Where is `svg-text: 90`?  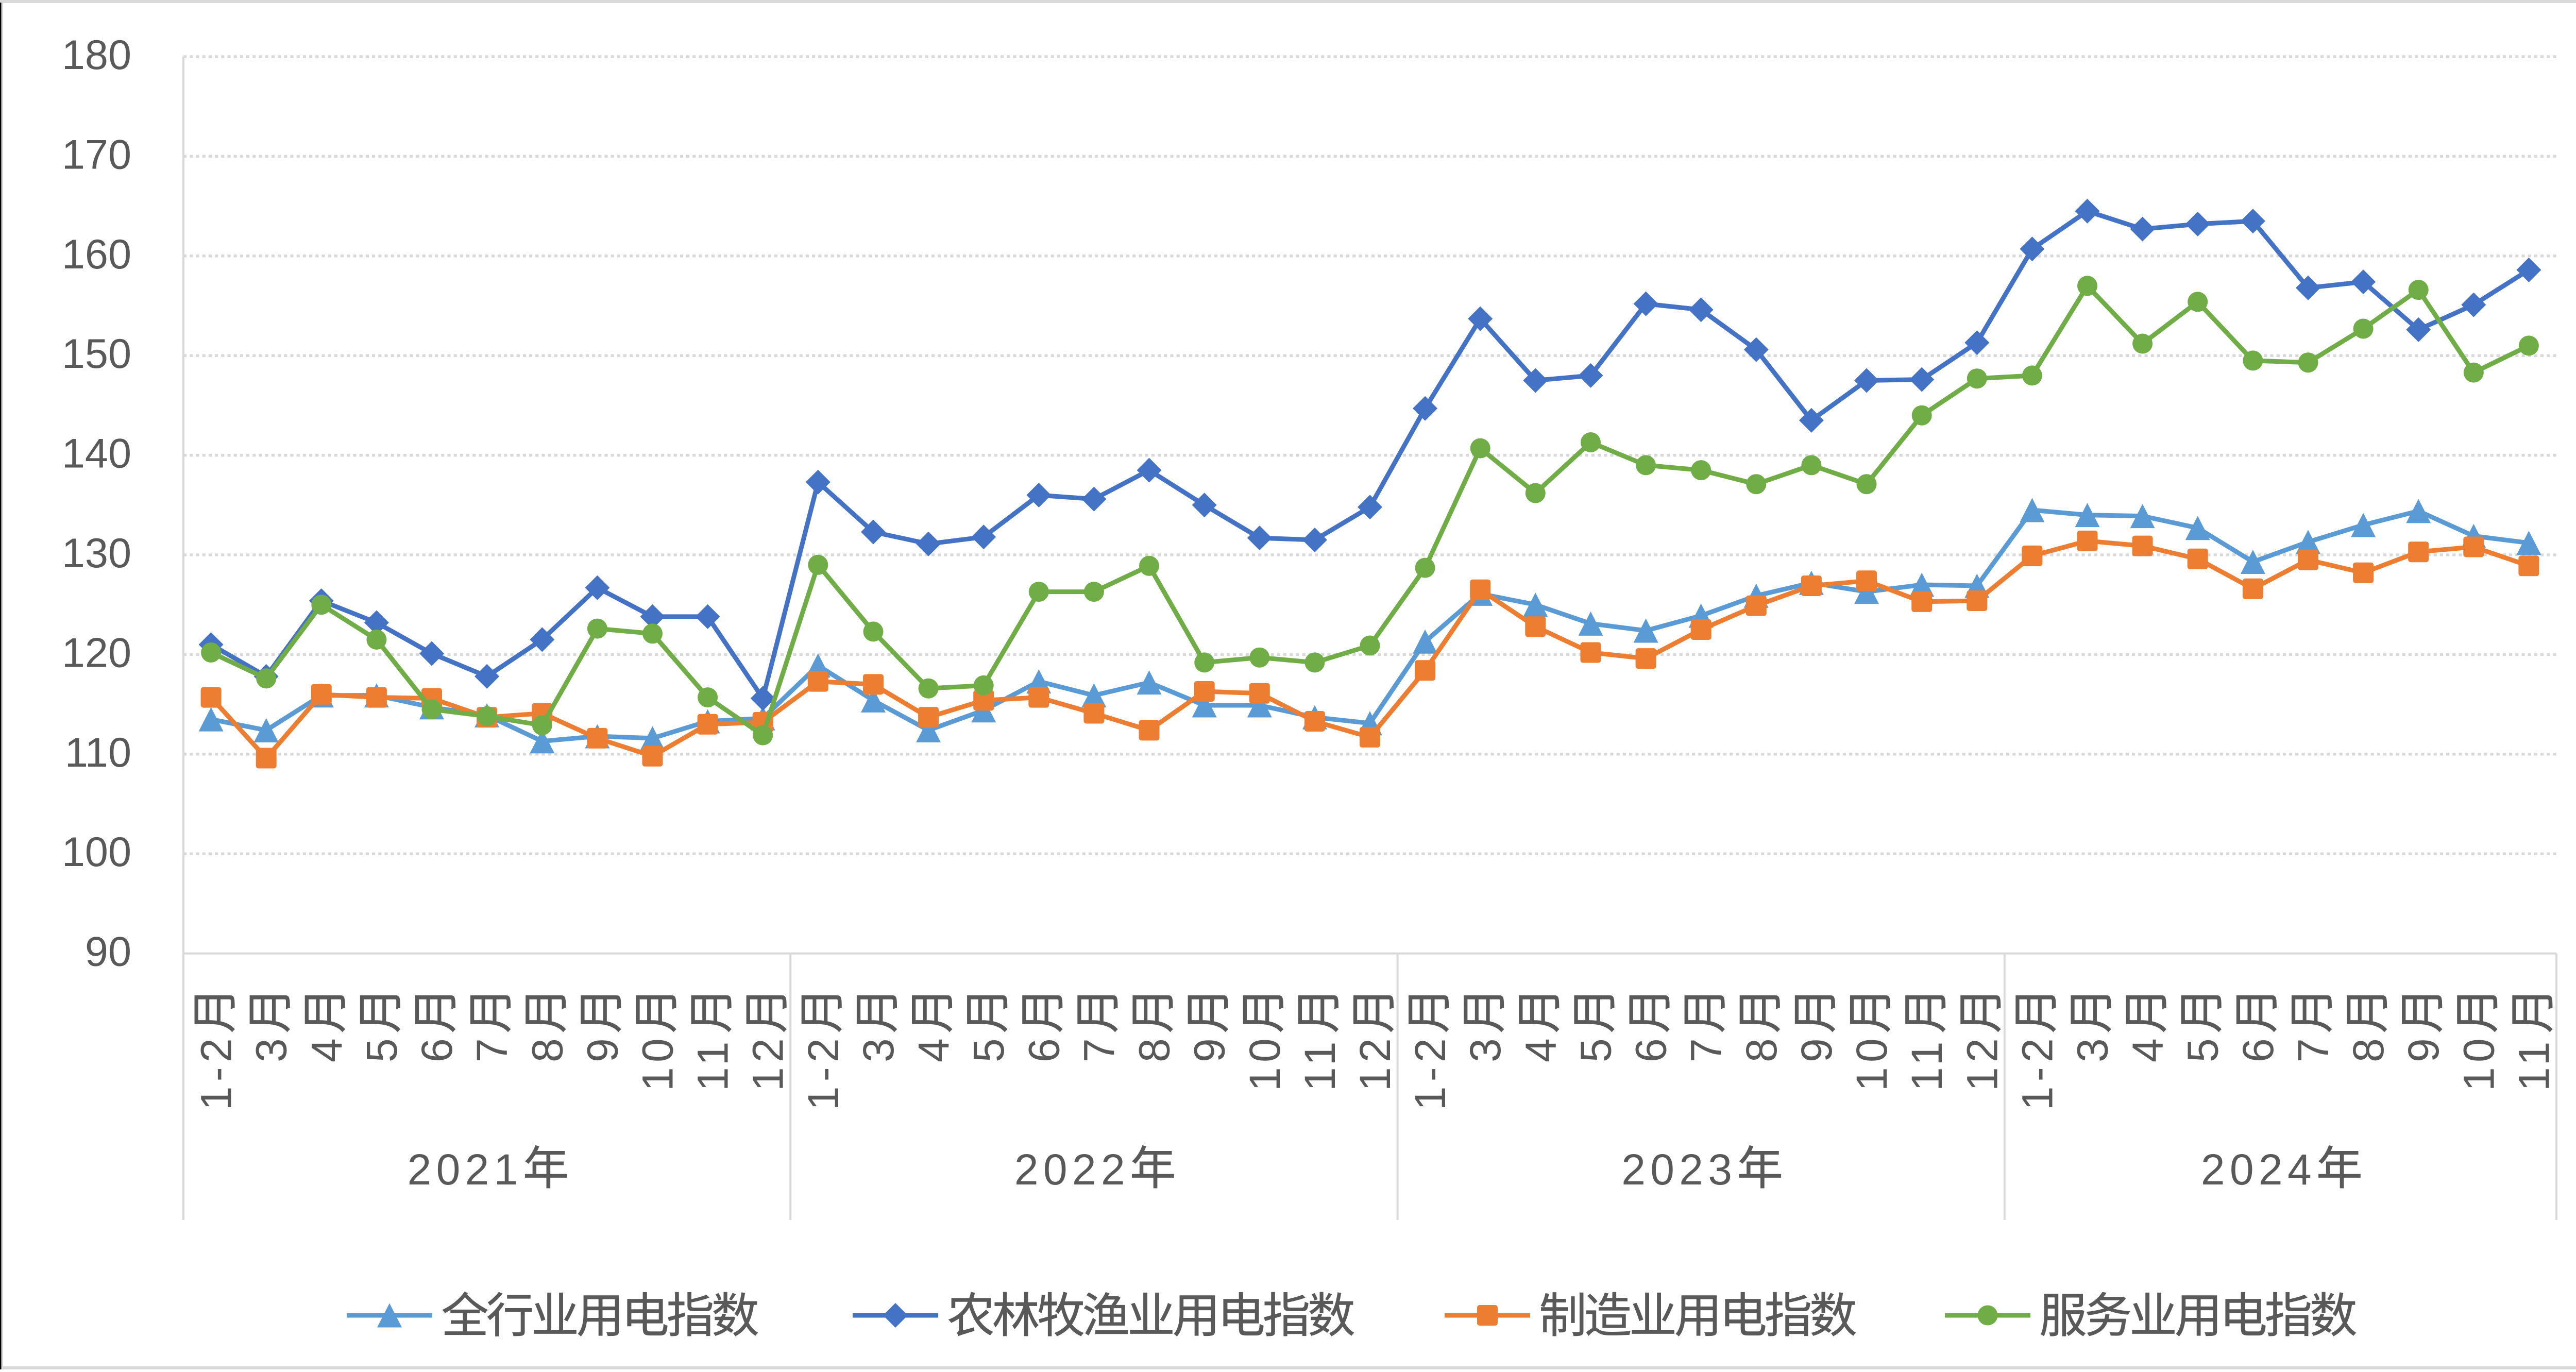
svg-text: 90 is located at coordinates (108, 952).